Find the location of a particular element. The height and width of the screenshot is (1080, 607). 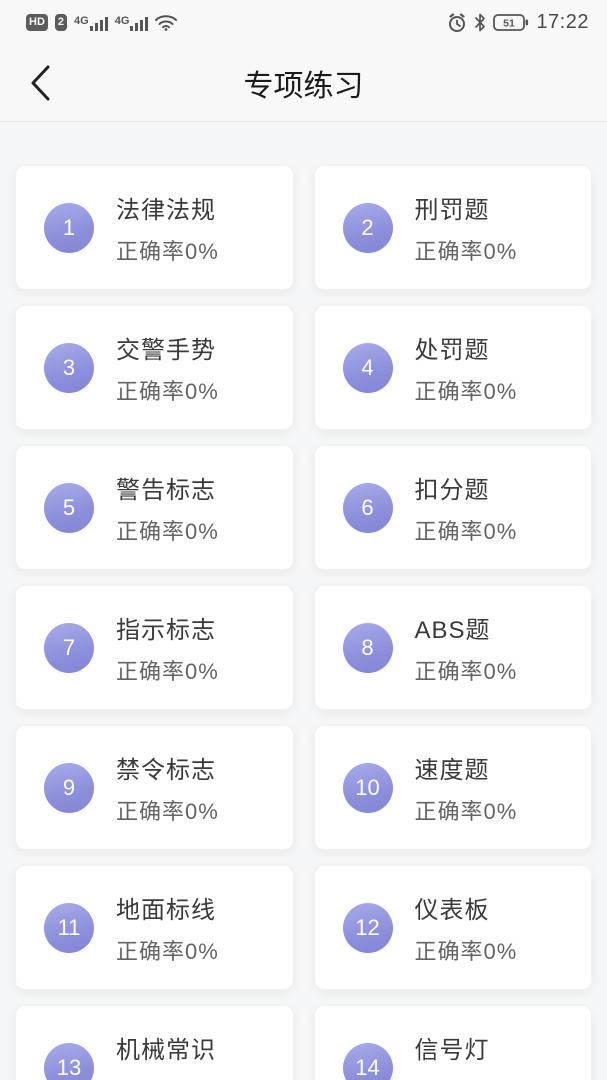

category-number-badge: 6 is located at coordinates (367, 507).